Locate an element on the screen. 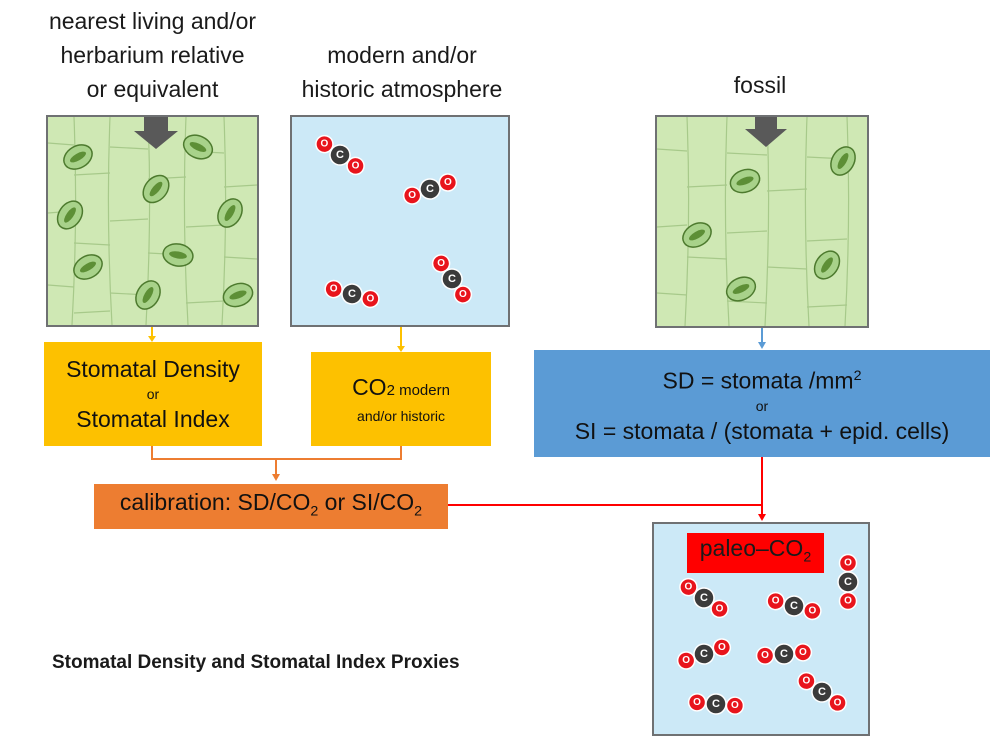 Image resolution: width=1000 pixels, height=750 pixels. paleo-co2-label: paleo–CO2 is located at coordinates (755, 553).